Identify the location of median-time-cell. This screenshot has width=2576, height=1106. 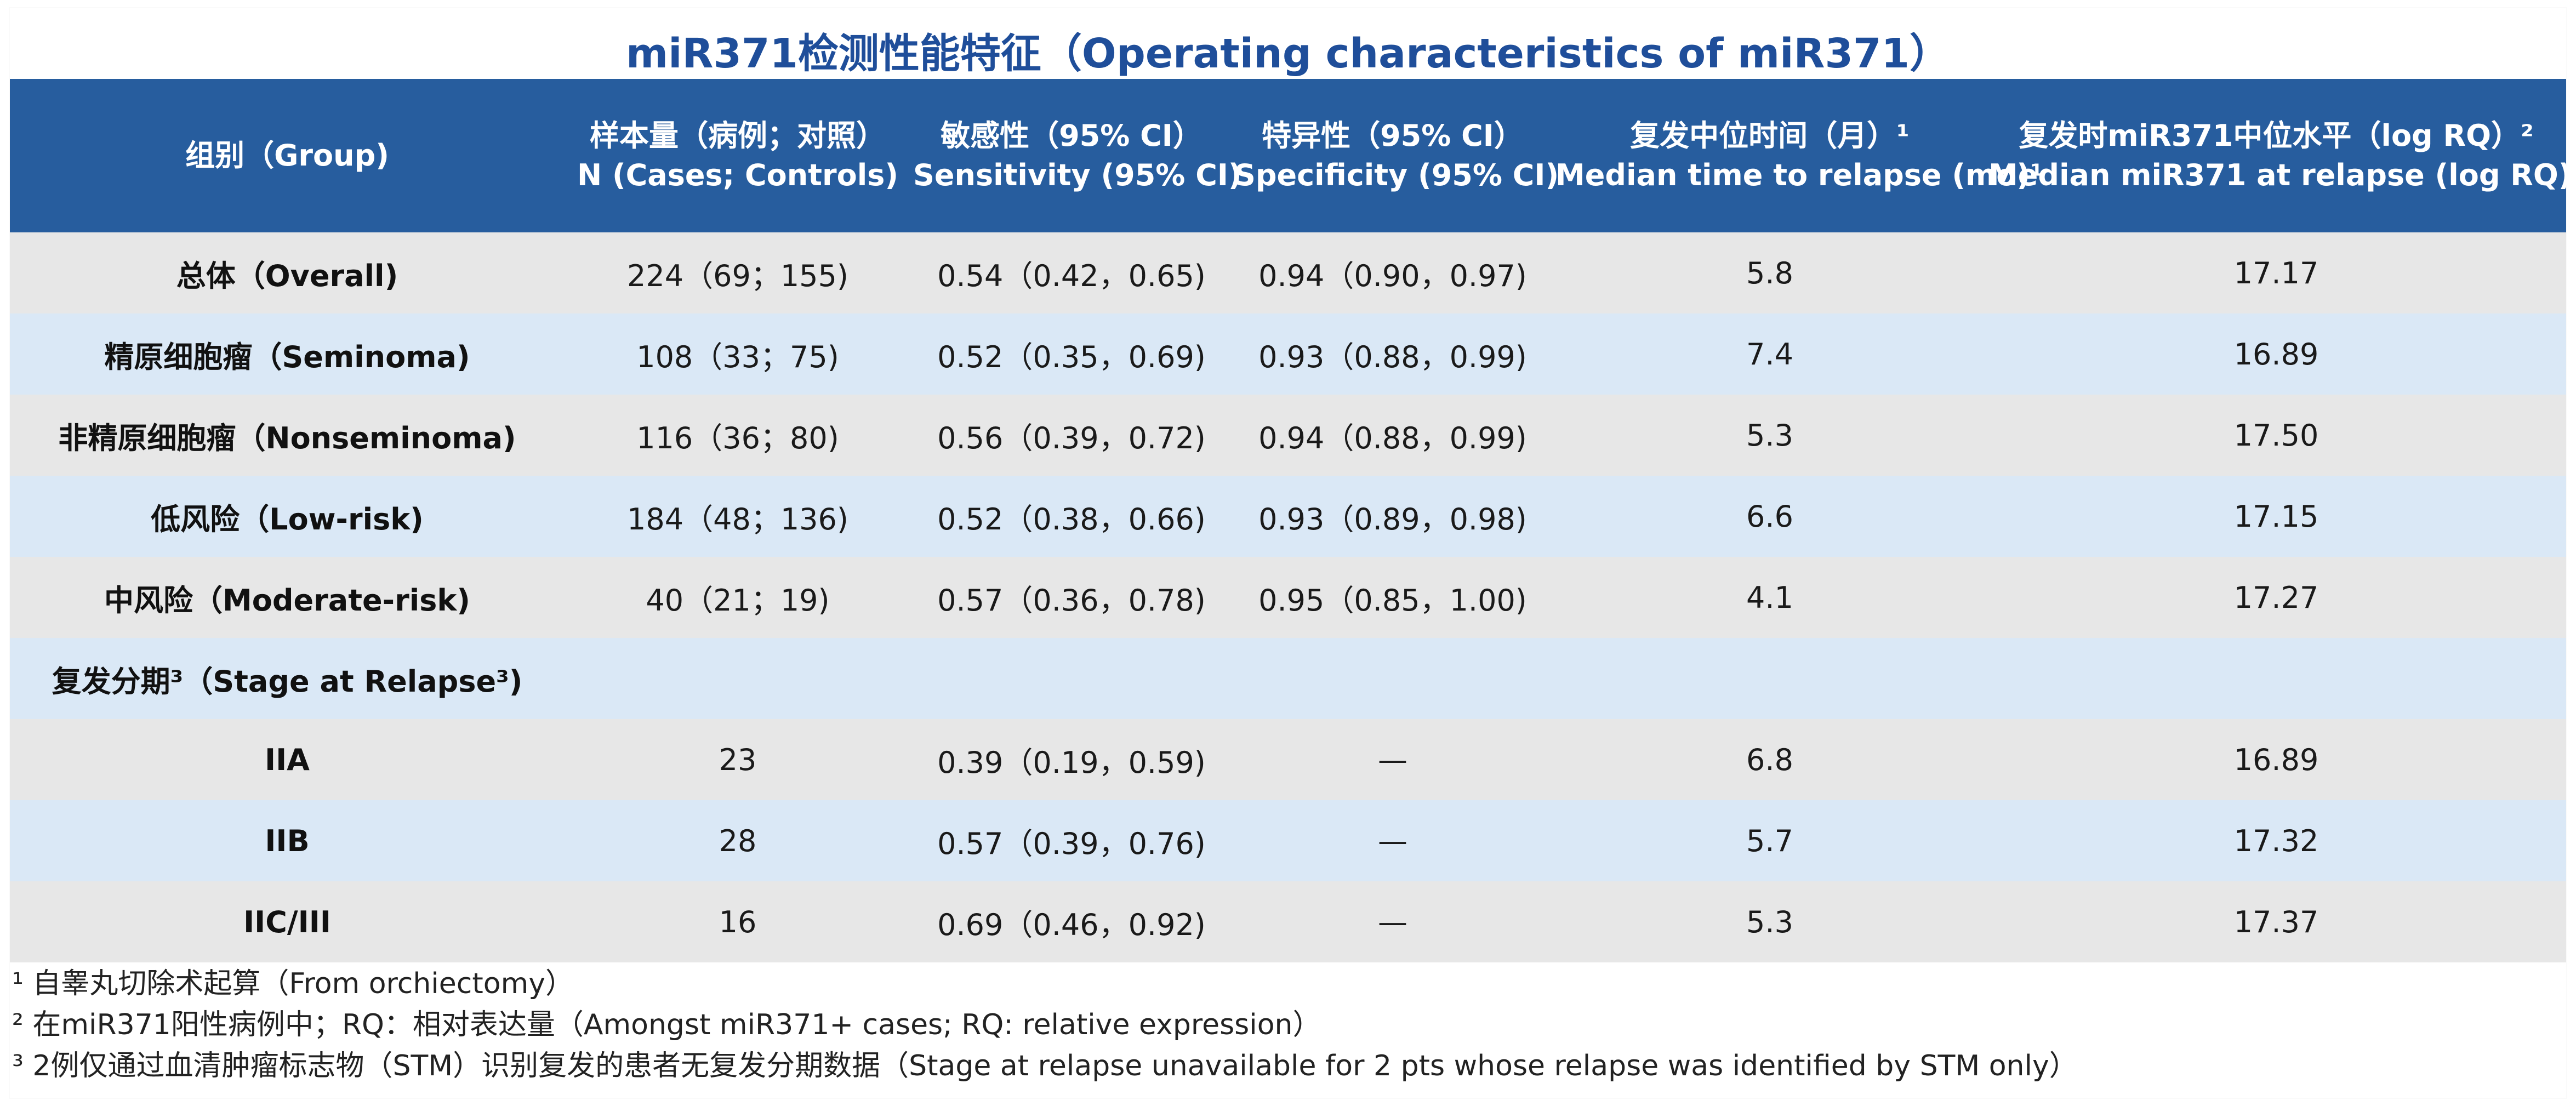
(1769, 678).